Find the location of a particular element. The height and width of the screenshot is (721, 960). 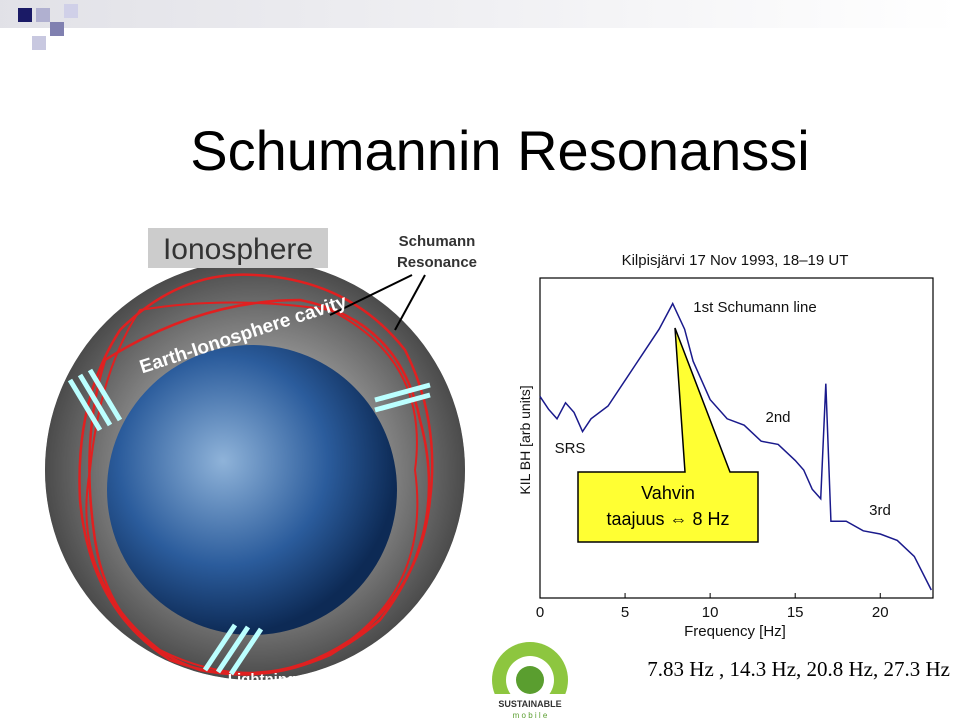

x-tick-label: 5 is located at coordinates (625, 612).